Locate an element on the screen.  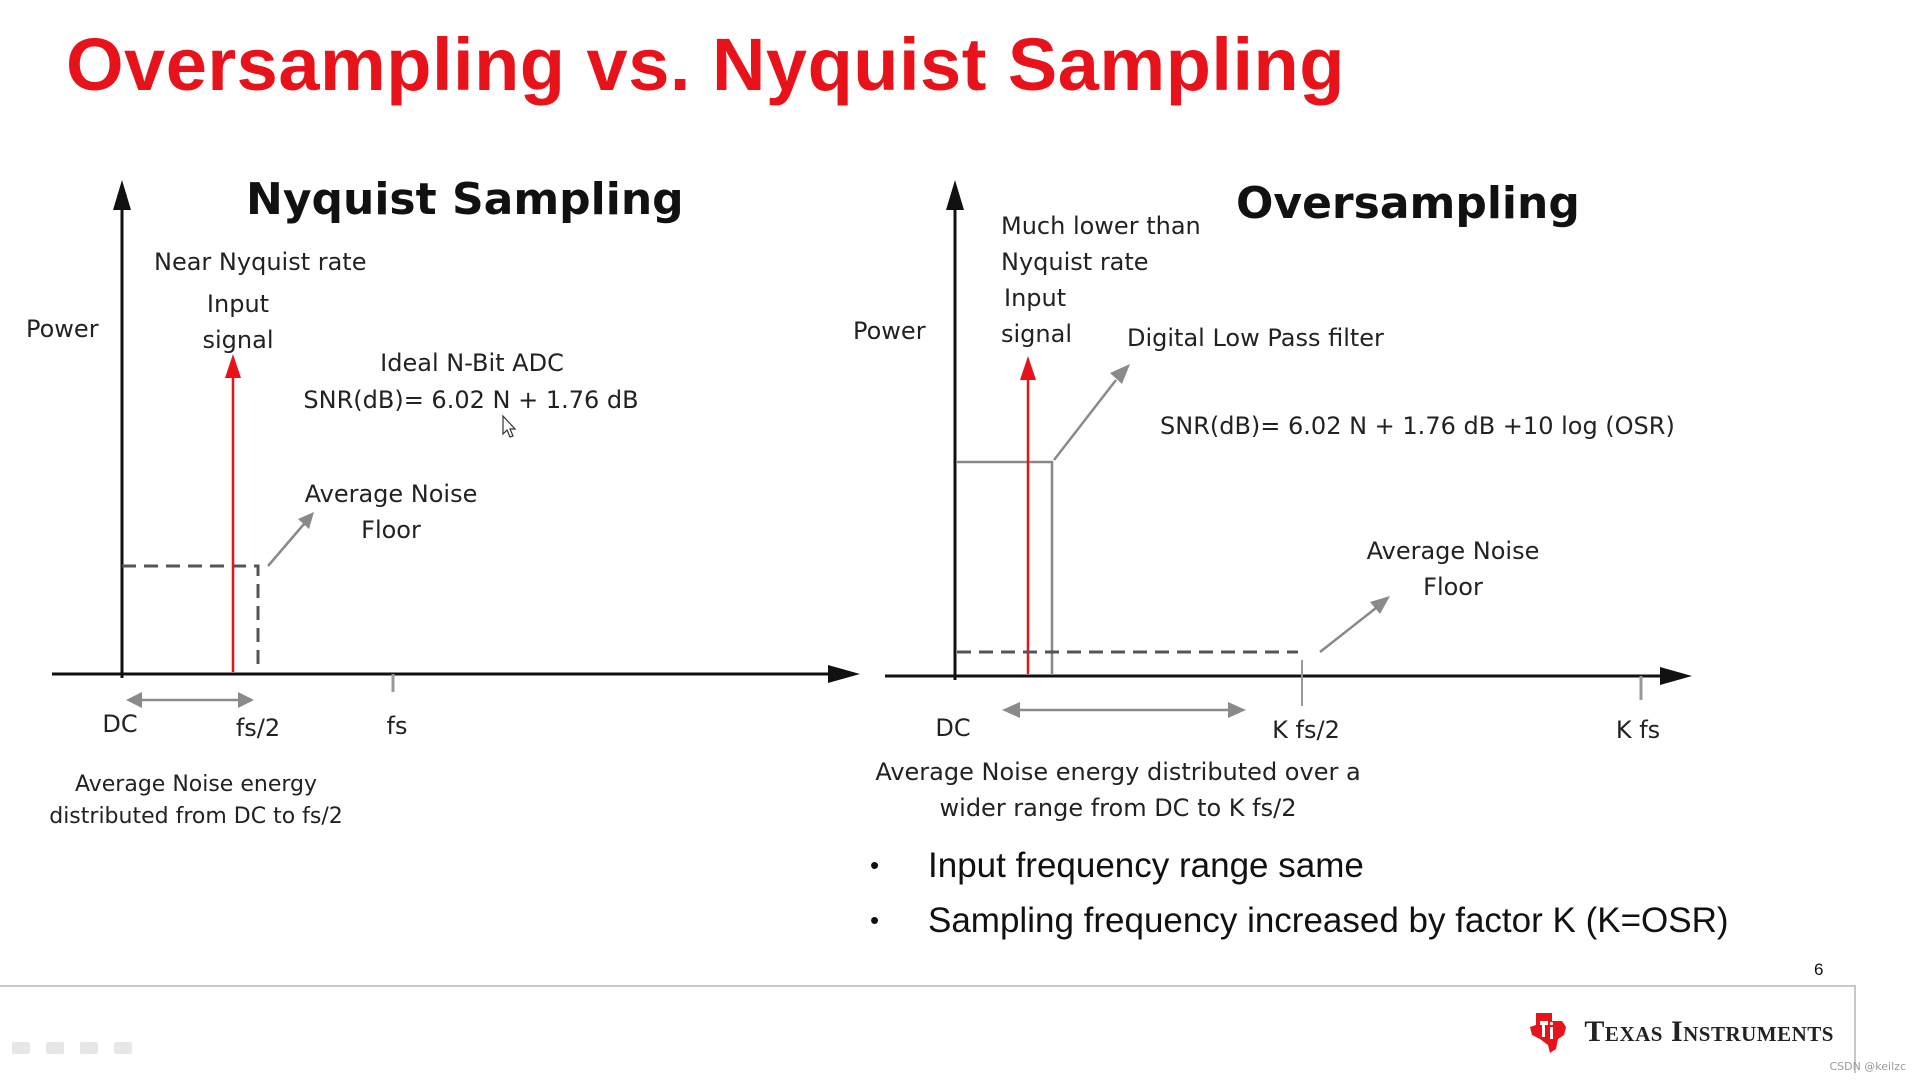
nyquist-noise-floor-pointer is located at coordinates (286, 545).